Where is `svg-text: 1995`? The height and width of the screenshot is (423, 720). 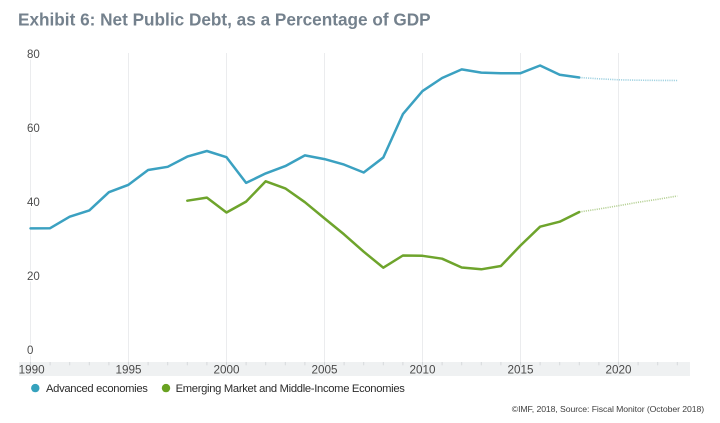 svg-text: 1995 is located at coordinates (128, 369).